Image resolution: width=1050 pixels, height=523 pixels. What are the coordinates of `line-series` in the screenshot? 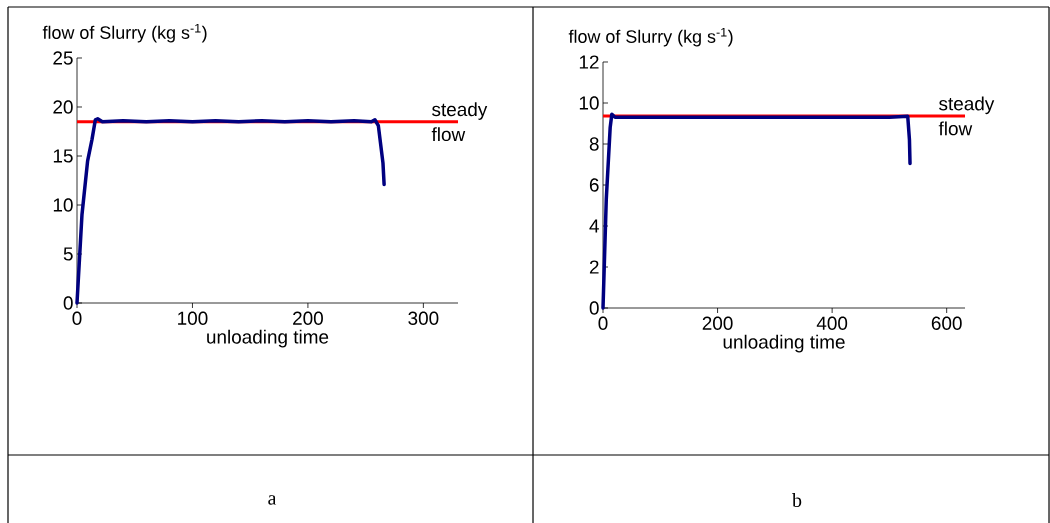 It's located at (230, 211).